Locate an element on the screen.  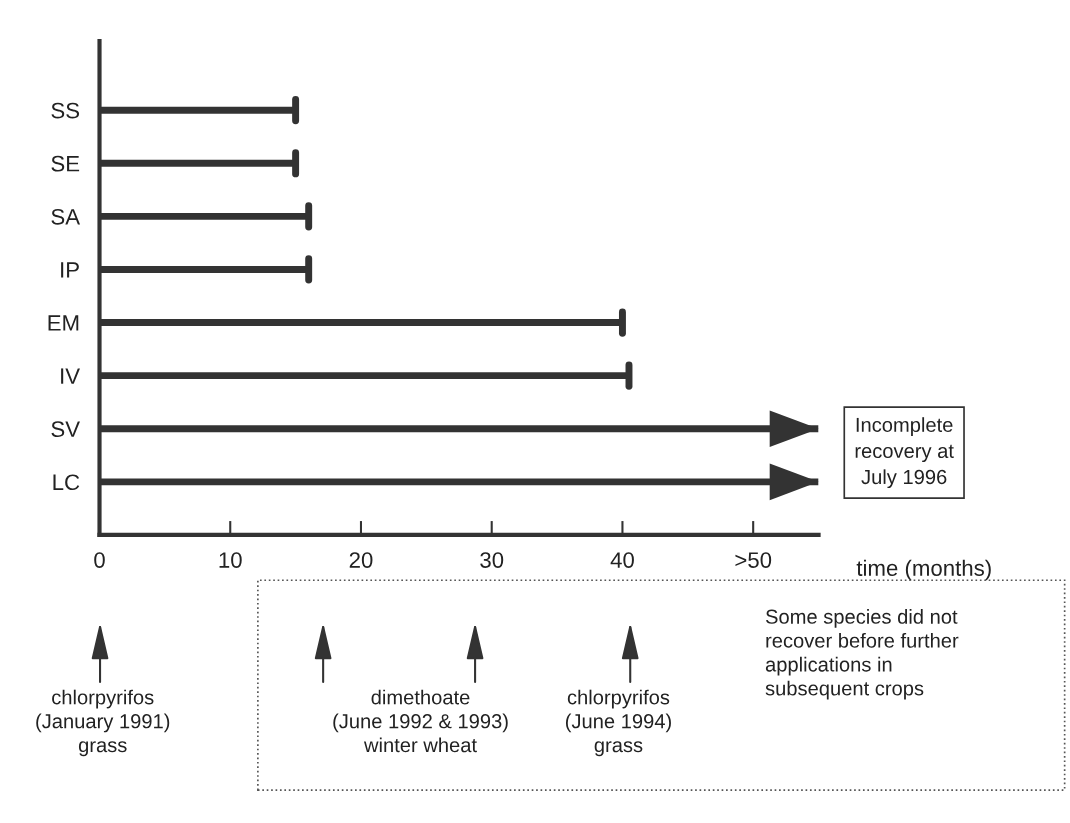
y-tick-label: SS is located at coordinates (65, 110).